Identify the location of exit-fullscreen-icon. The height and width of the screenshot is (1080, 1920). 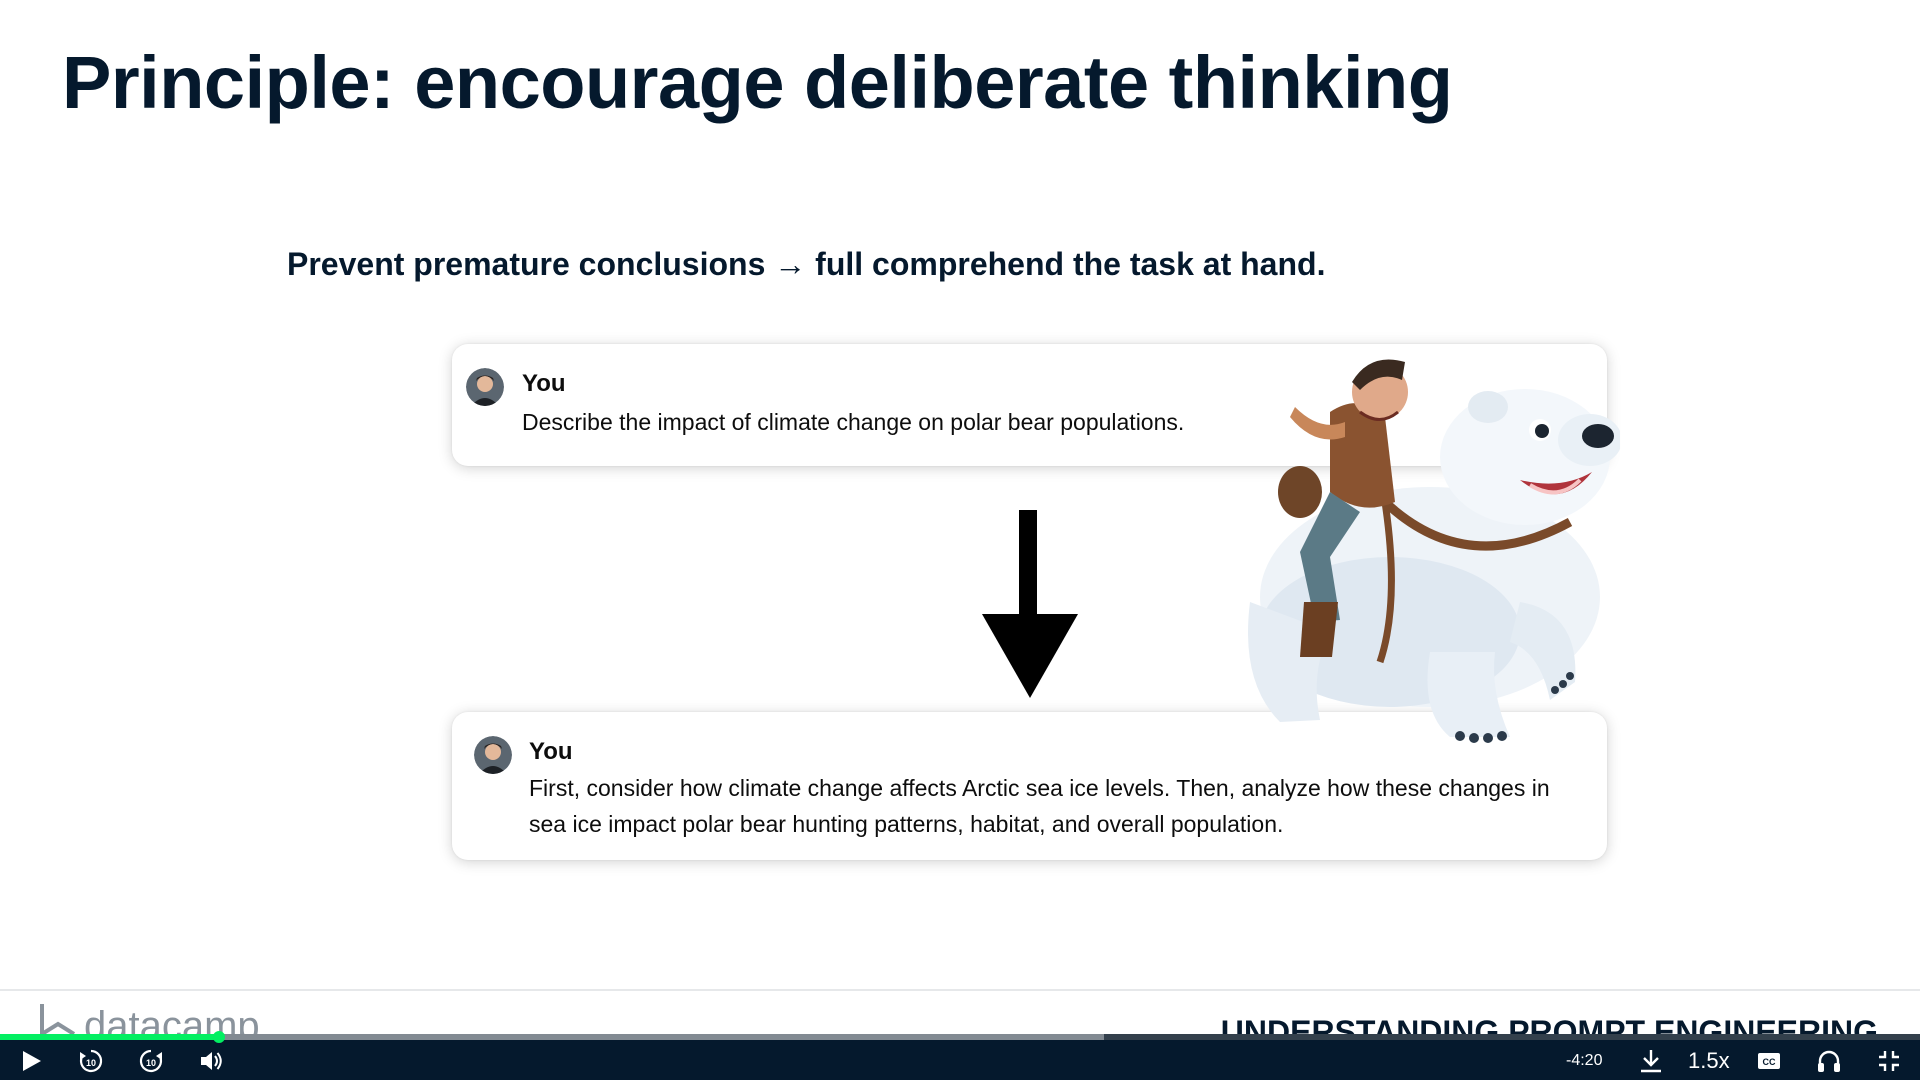
(1889, 1061).